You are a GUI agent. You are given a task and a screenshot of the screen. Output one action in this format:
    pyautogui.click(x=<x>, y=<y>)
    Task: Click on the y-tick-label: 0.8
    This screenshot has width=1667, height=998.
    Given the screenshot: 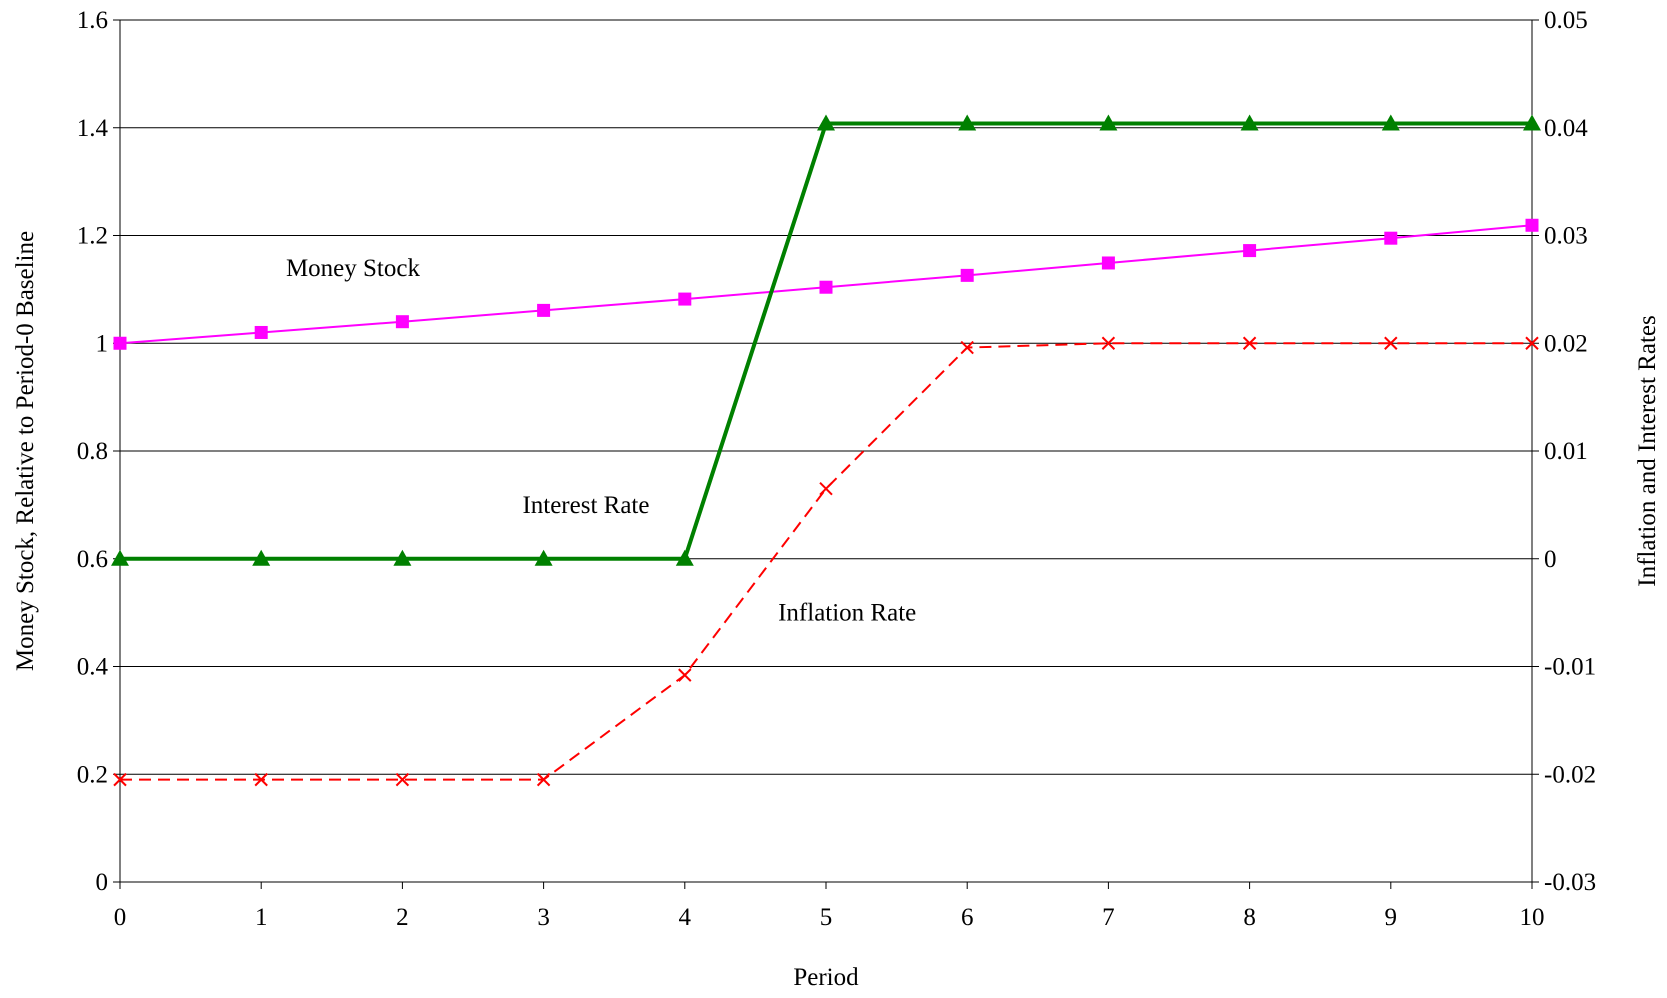 What is the action you would take?
    pyautogui.click(x=92, y=451)
    